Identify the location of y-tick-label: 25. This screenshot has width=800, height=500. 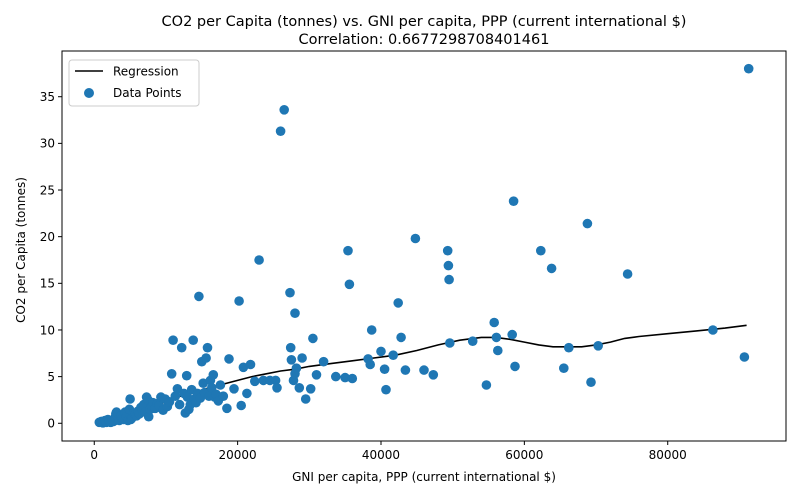
(47, 190).